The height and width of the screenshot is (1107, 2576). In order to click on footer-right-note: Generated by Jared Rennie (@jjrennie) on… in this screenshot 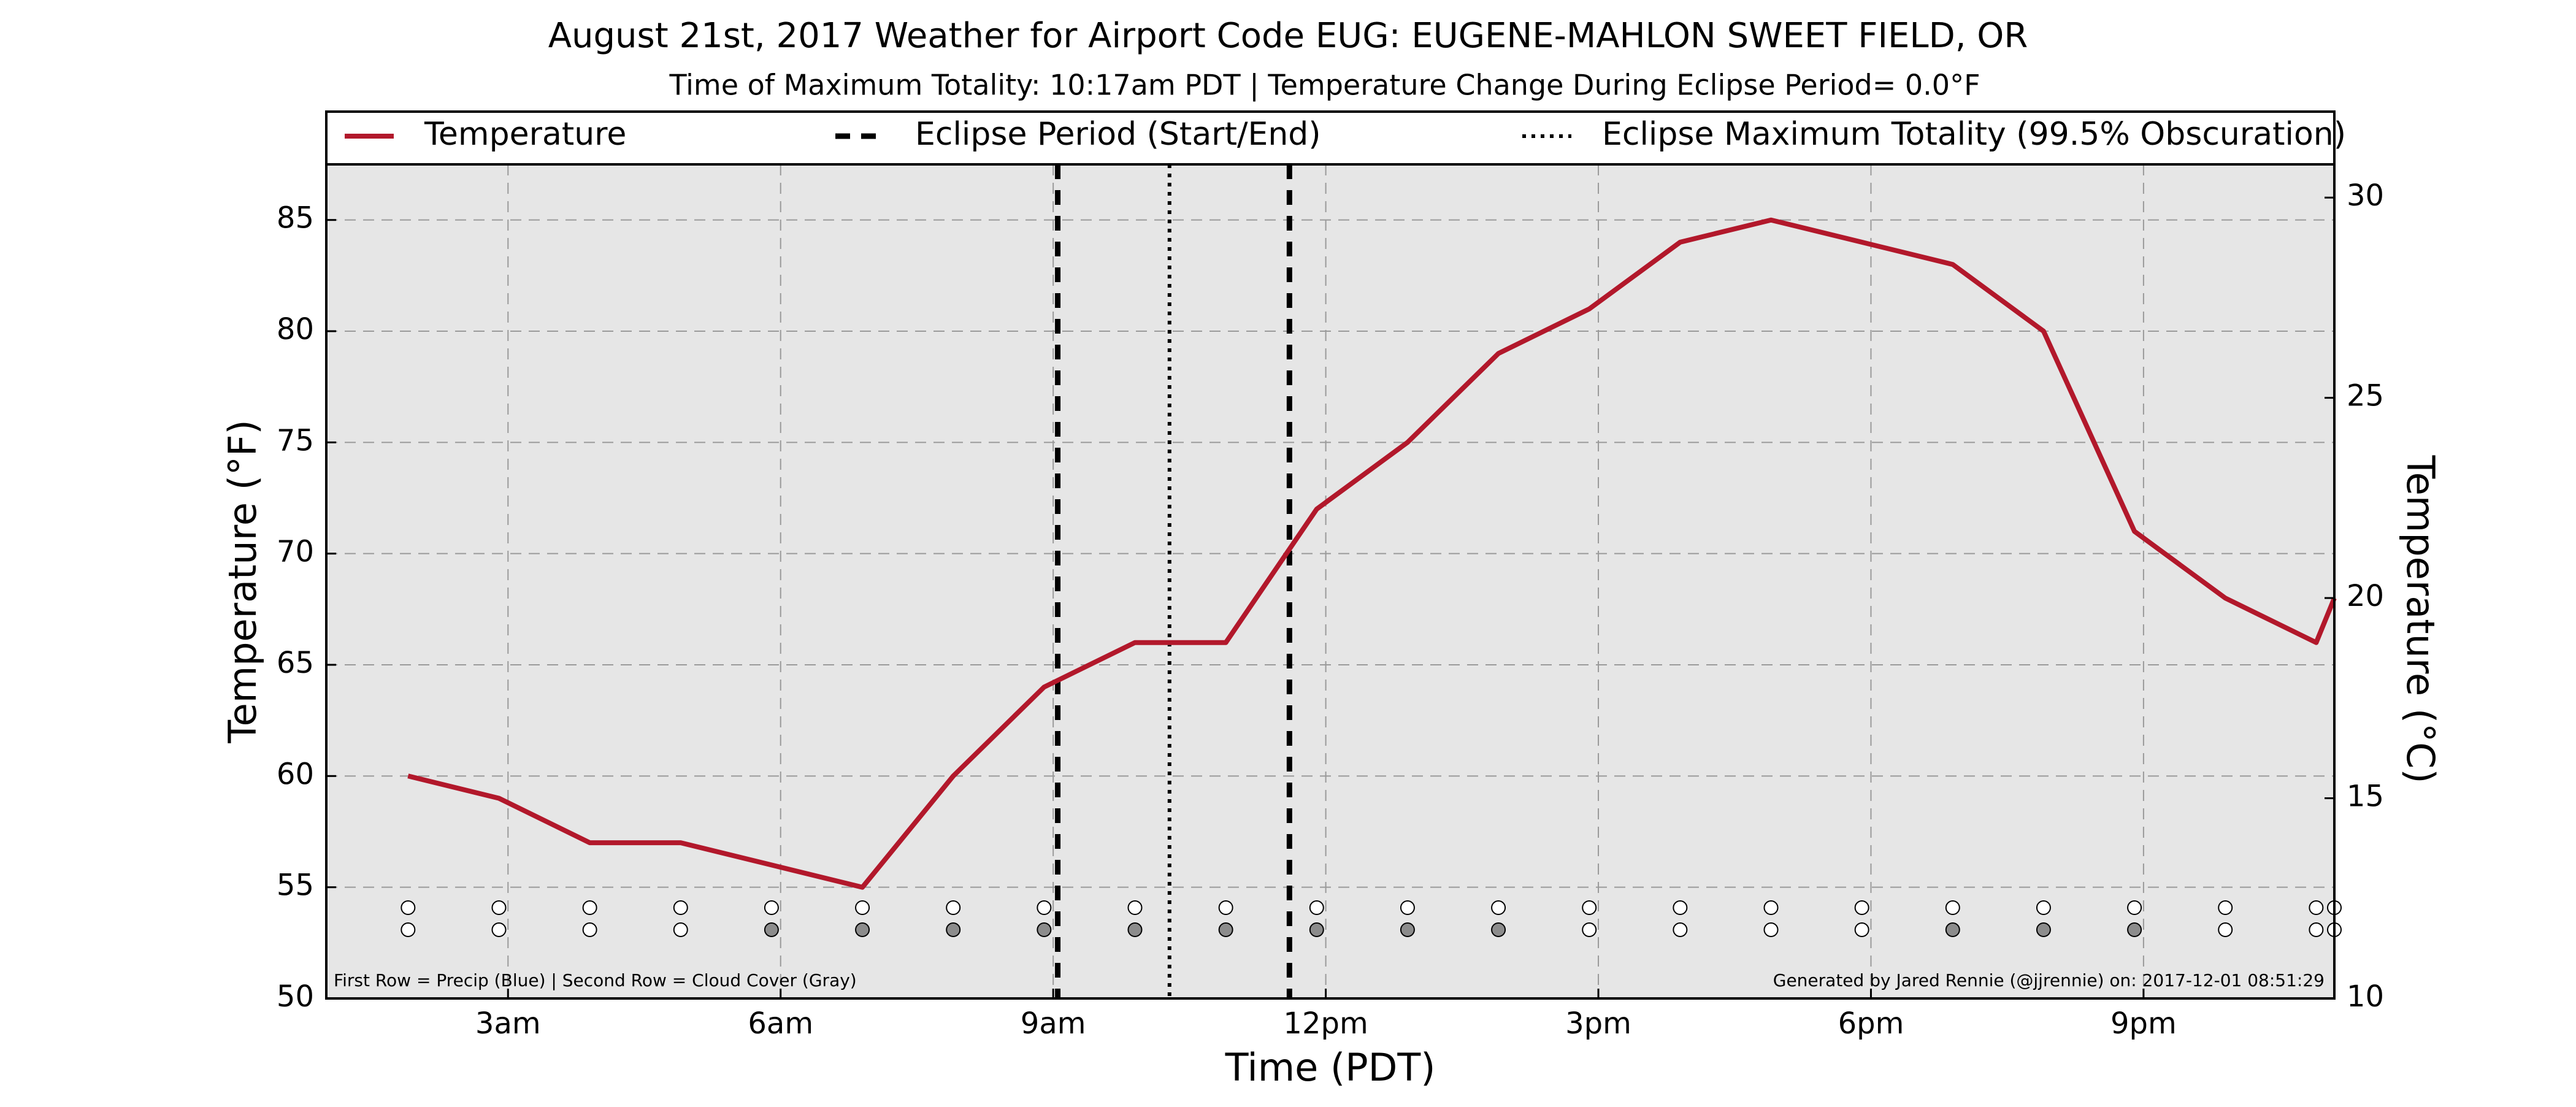, I will do `click(2049, 980)`.